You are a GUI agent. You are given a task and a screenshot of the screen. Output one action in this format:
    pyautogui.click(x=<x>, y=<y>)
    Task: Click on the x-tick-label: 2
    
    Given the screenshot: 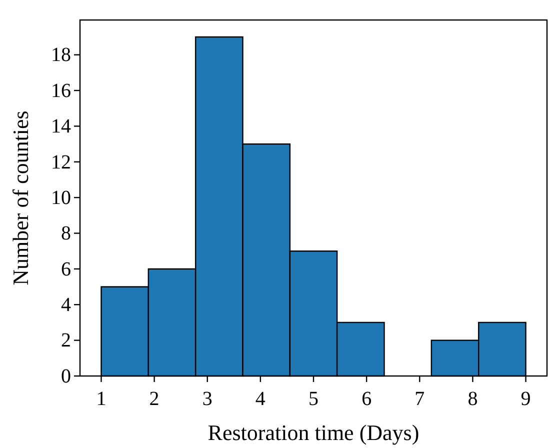 What is the action you would take?
    pyautogui.click(x=154, y=399)
    